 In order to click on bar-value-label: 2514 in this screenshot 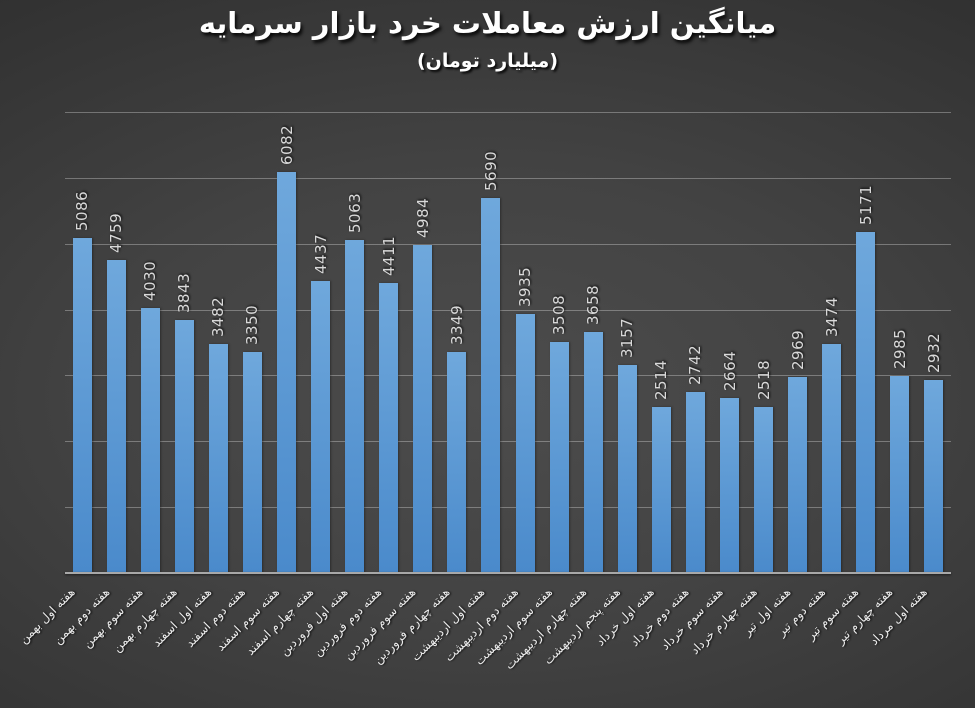, I will do `click(661, 380)`.